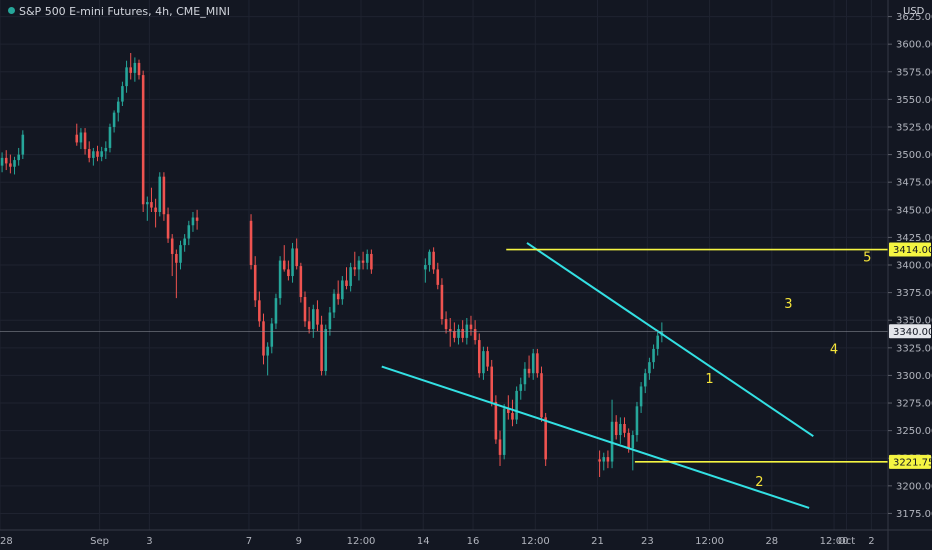  What do you see at coordinates (914, 183) in the screenshot?
I see `price-tick-label: 3475.00` at bounding box center [914, 183].